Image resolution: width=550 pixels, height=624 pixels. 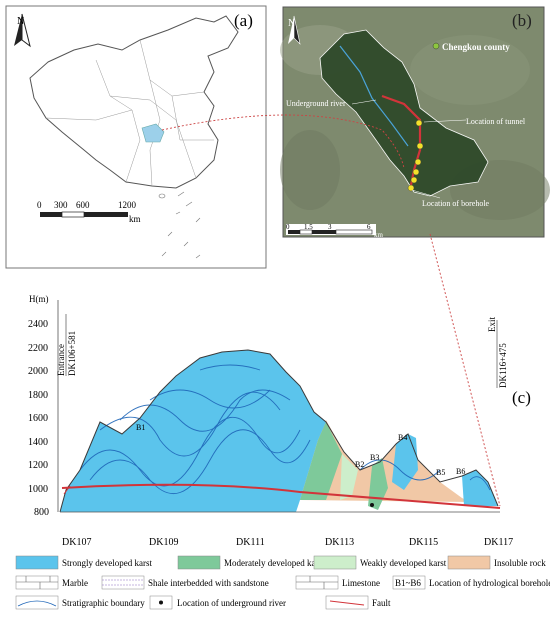 I want to click on panel-b-label: (b), so click(x=522, y=20).